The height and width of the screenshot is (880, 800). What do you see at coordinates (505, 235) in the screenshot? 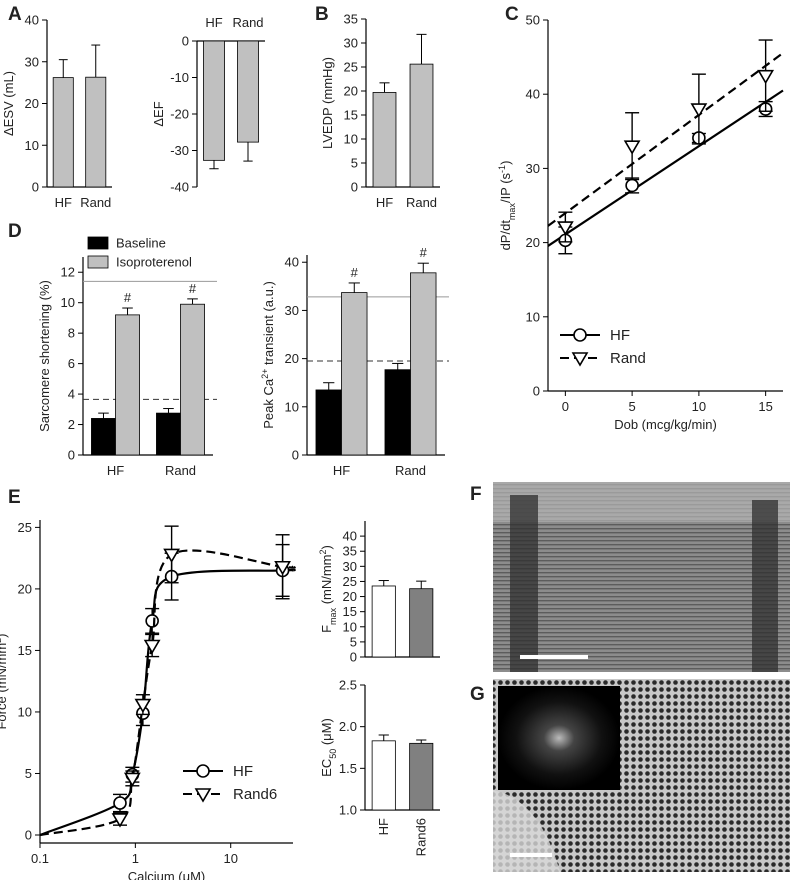
I see `label-part: dP/dt` at bounding box center [505, 235].